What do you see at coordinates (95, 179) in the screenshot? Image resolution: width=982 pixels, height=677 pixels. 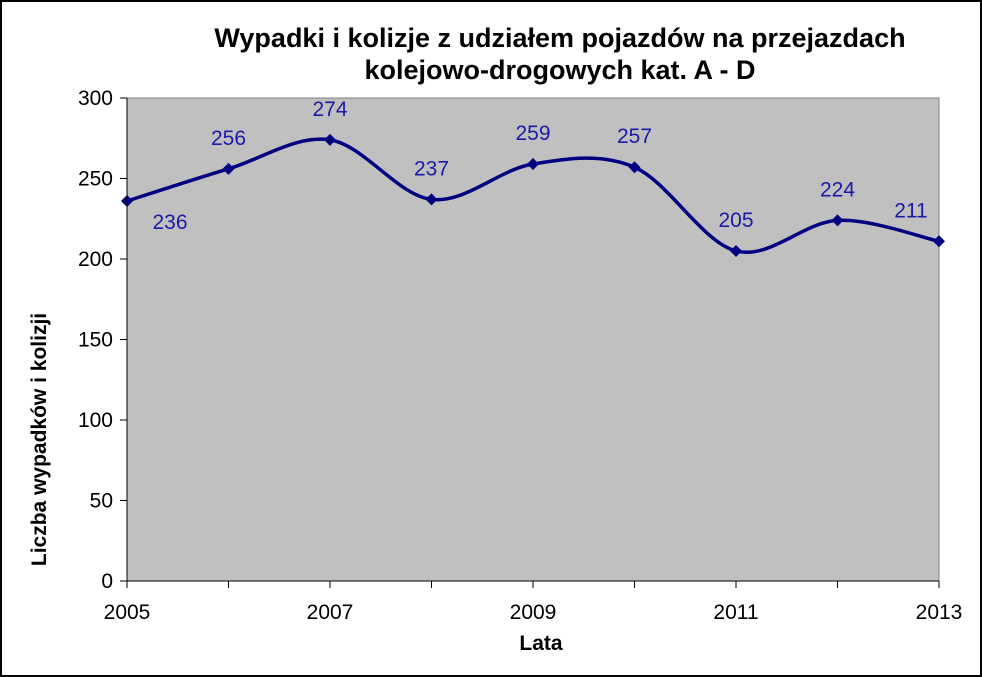 I see `y-tick-label: 250` at bounding box center [95, 179].